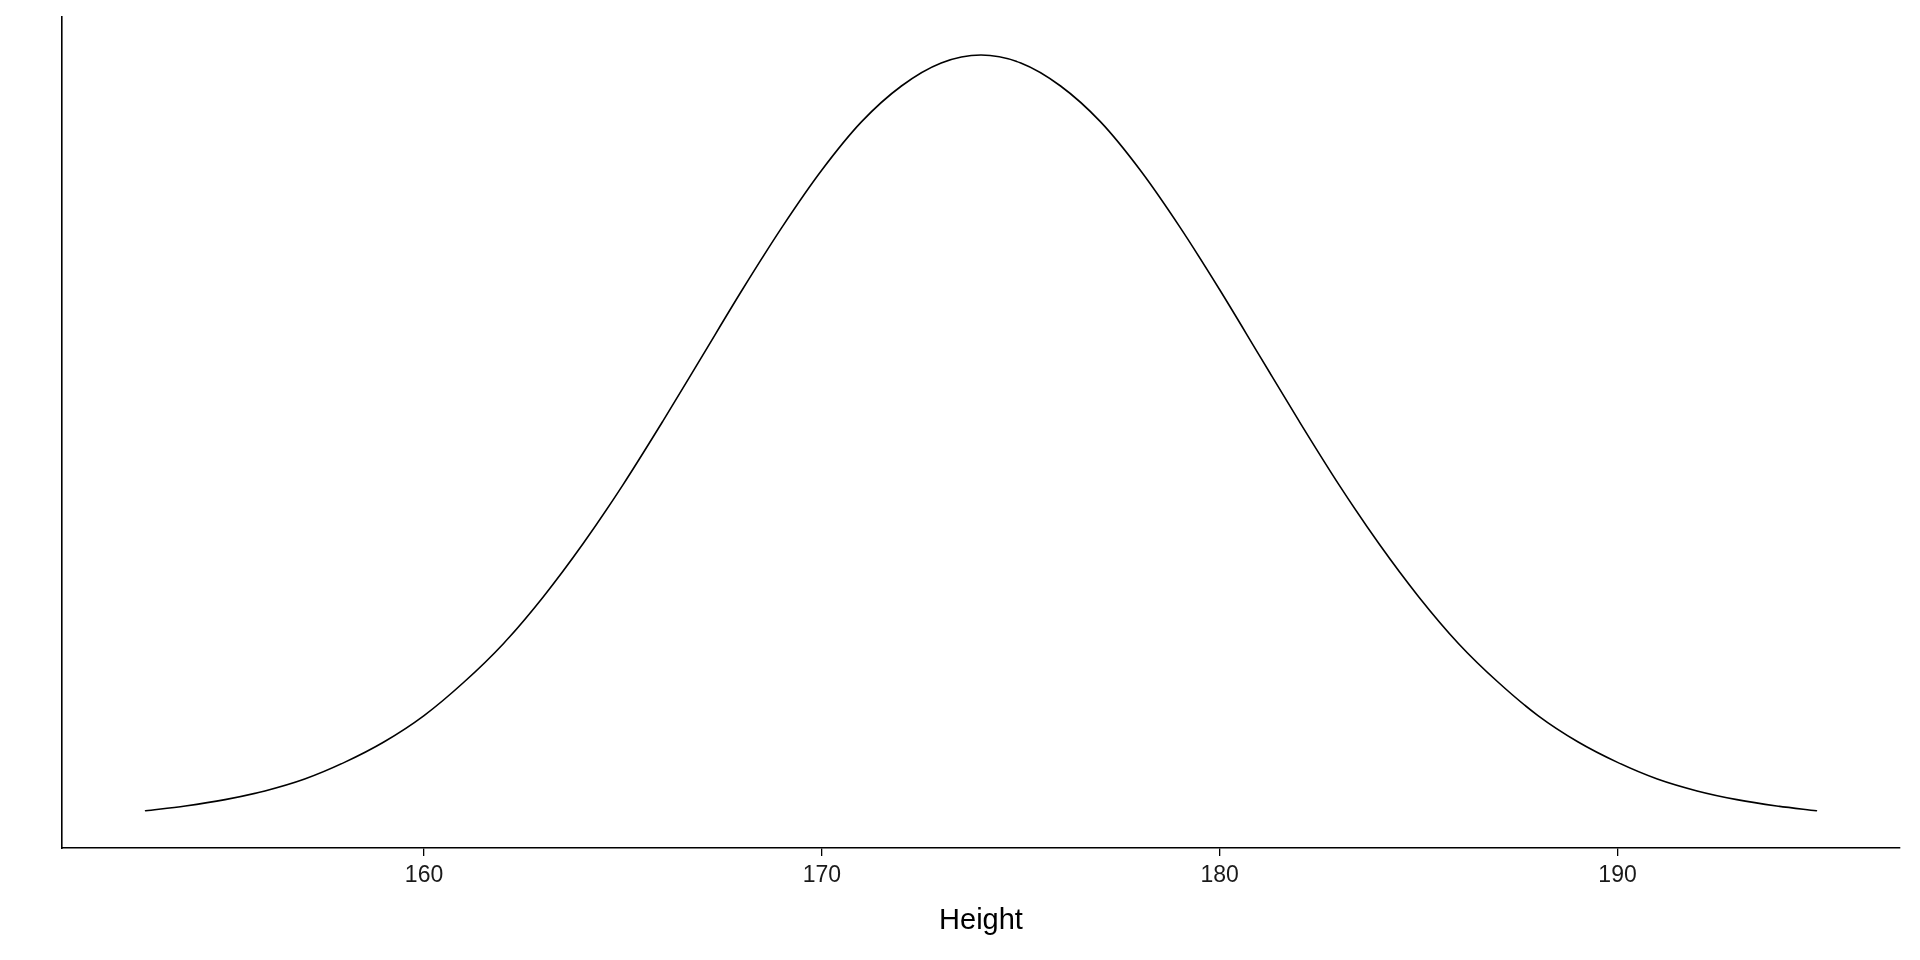  Describe the element at coordinates (1219, 874) in the screenshot. I see `x-tick-label: 180` at that location.